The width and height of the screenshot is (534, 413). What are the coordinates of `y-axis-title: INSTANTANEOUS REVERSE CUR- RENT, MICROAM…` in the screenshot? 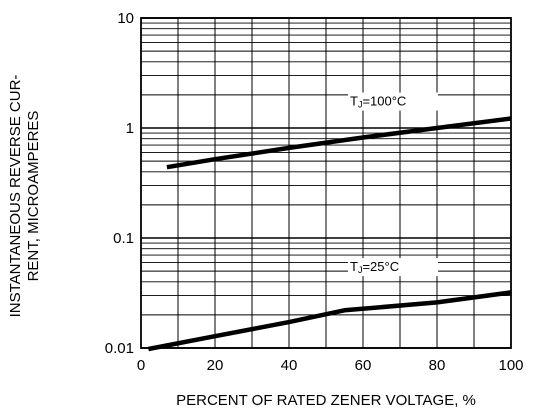 It's located at (24, 196).